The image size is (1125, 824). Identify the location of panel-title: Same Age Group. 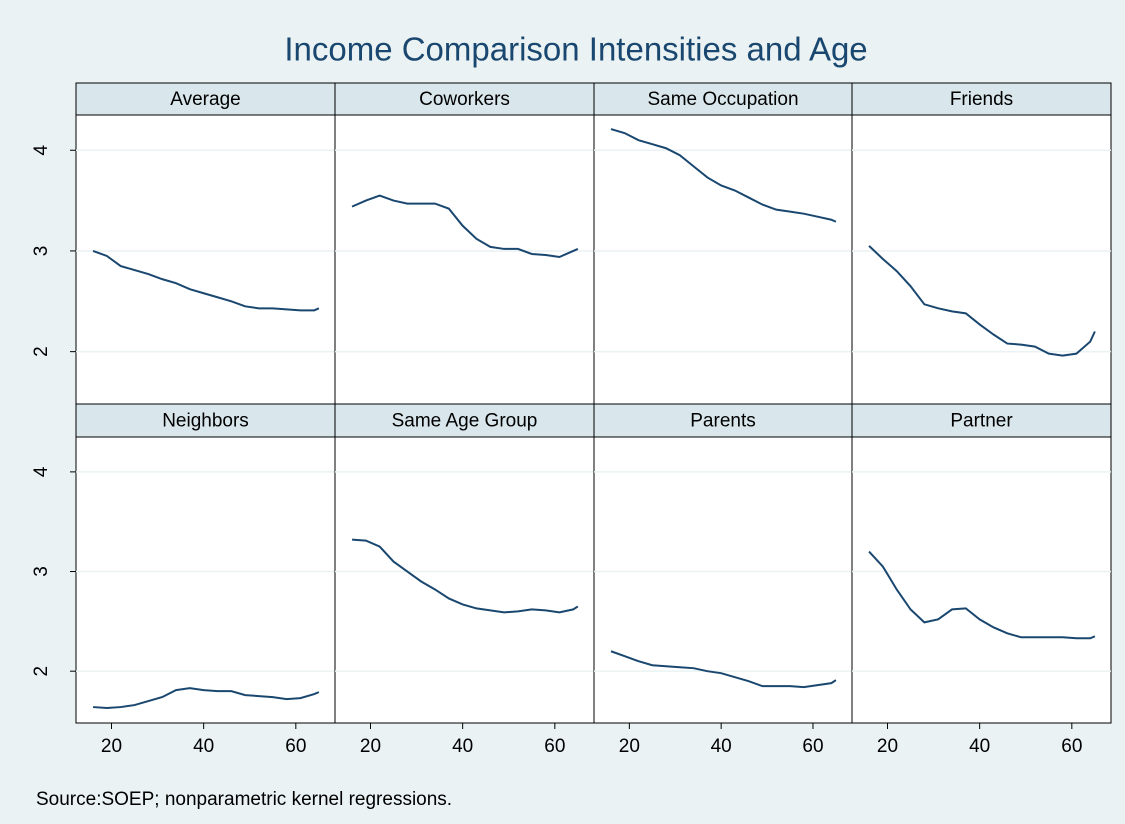
(465, 421).